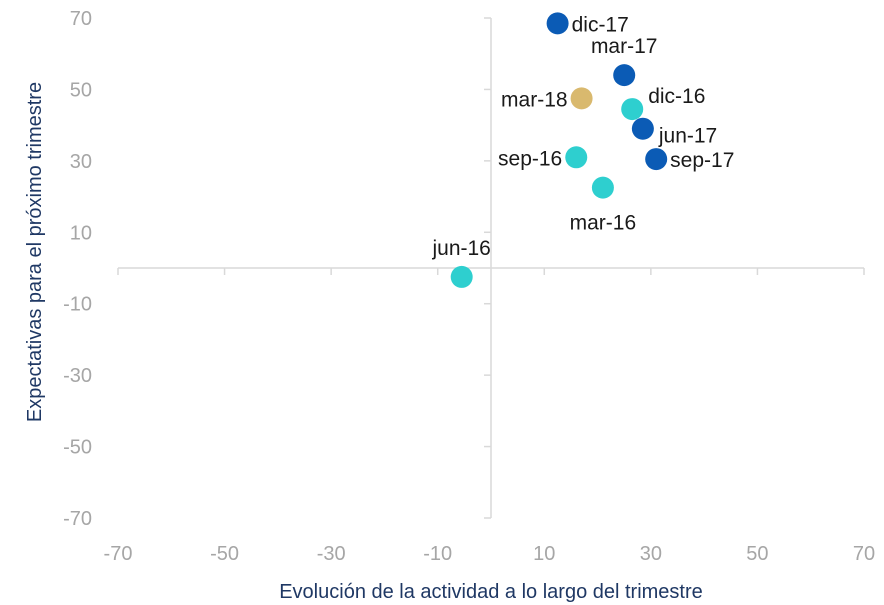  I want to click on y-tick-label: 50, so click(81, 90).